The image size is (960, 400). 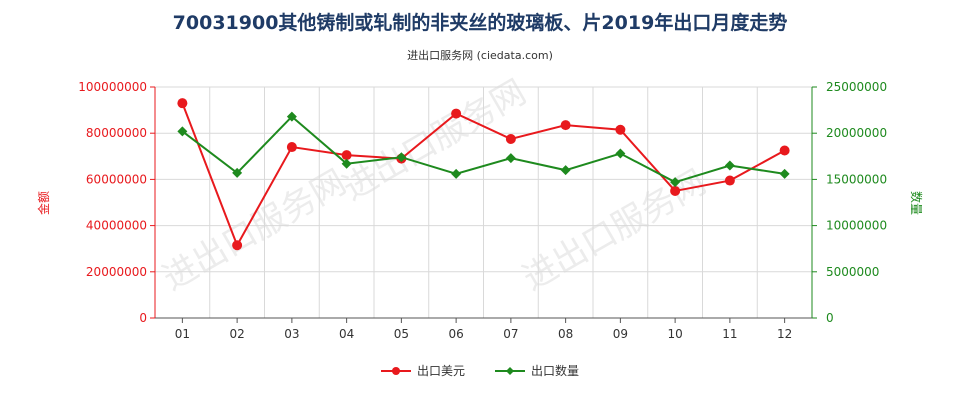 I want to click on left-tick-label: 20000000, so click(x=116, y=272).